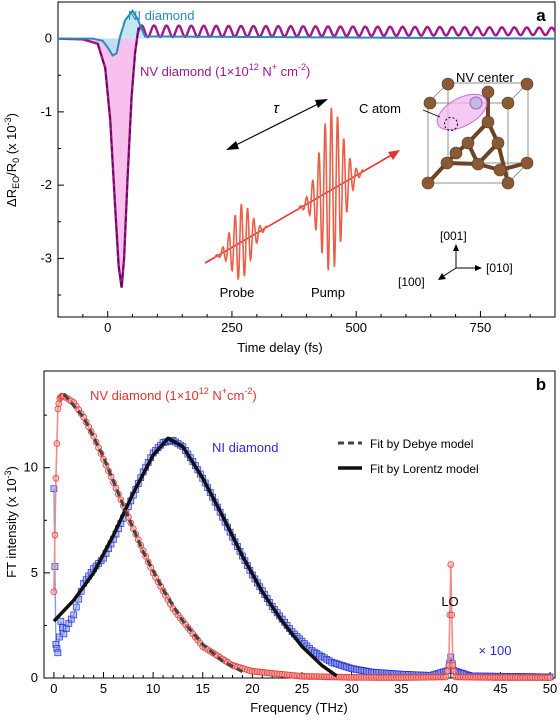  Describe the element at coordinates (456, 247) in the screenshot. I see `axis-001-arrowhead` at that location.